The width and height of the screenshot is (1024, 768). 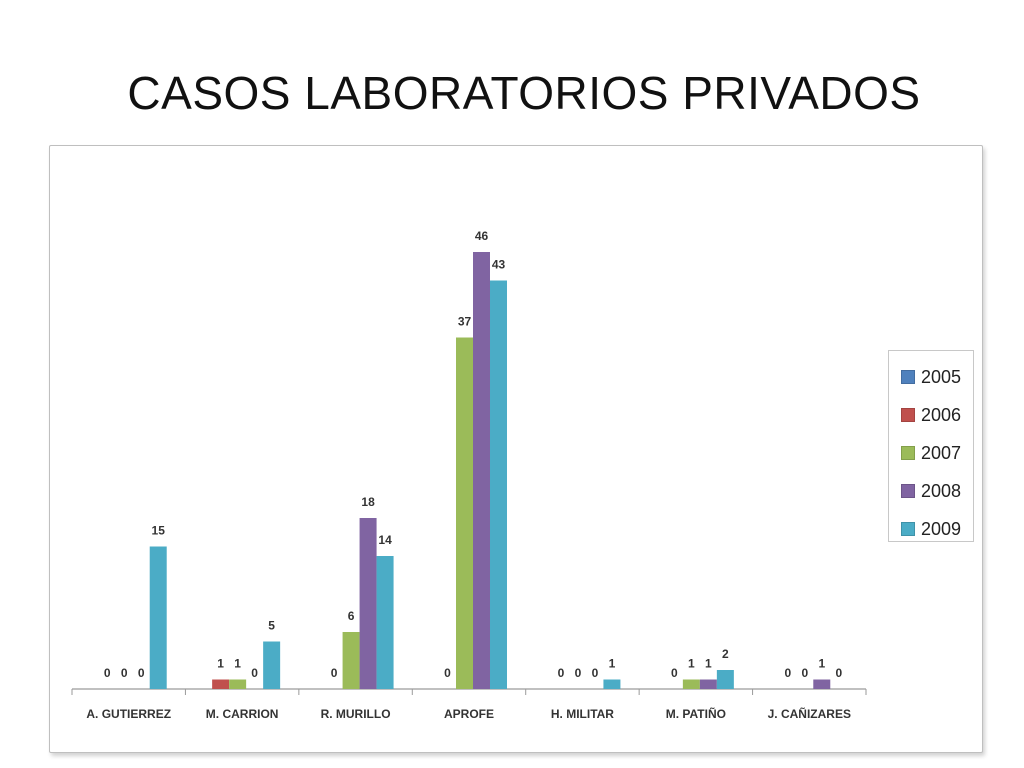 I want to click on chart-legend: 2005 2006 2007 2008 2009, so click(x=931, y=446).